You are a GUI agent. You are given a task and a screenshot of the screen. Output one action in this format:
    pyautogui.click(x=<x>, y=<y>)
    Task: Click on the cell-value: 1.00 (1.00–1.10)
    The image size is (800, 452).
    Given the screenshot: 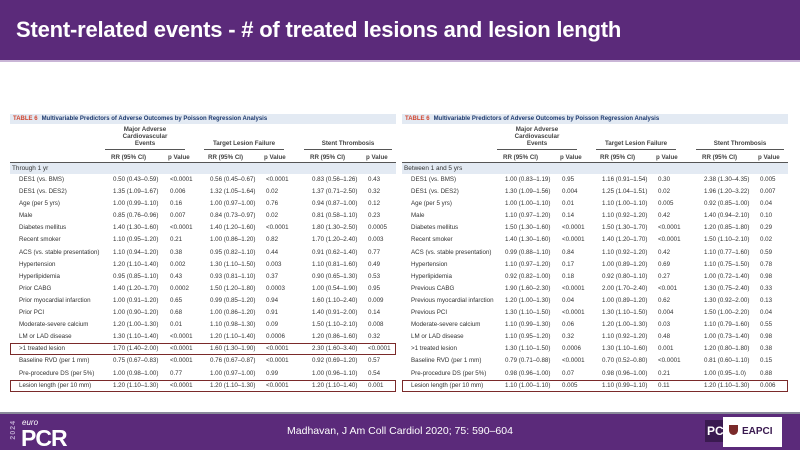 What is the action you would take?
    pyautogui.click(x=528, y=204)
    